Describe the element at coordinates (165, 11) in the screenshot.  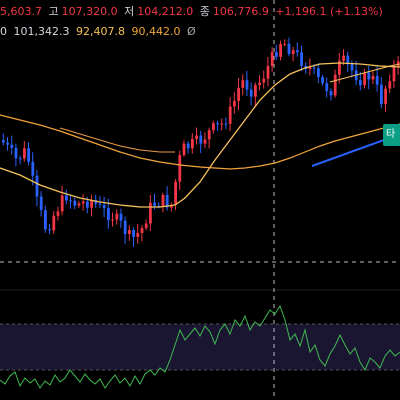
I see `low-value: 104,212.0` at that location.